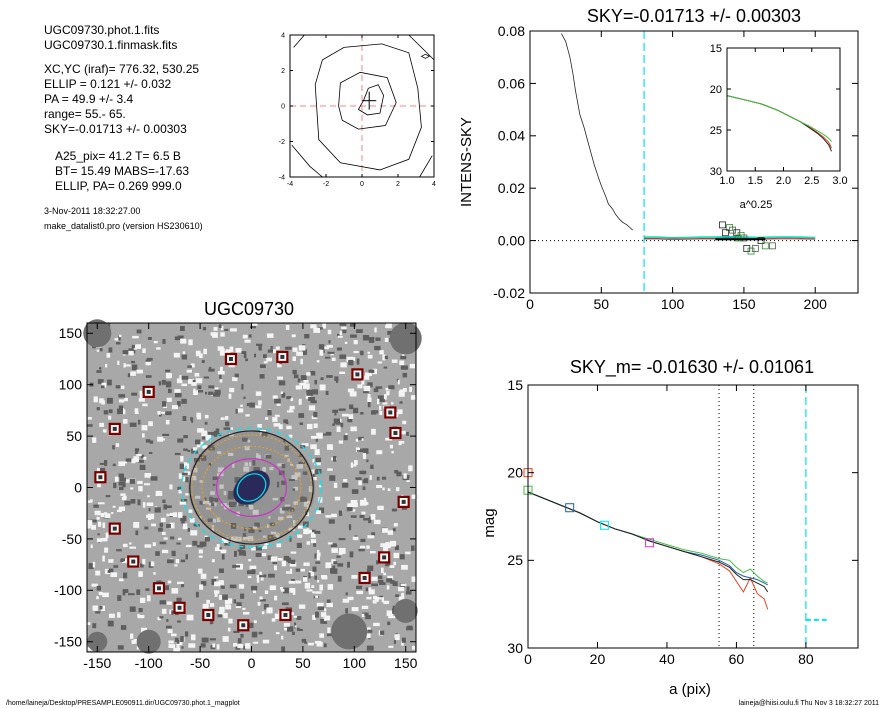 This screenshot has height=708, width=885. Describe the element at coordinates (511, 83) in the screenshot. I see `y-tick-label: 0.06` at that location.